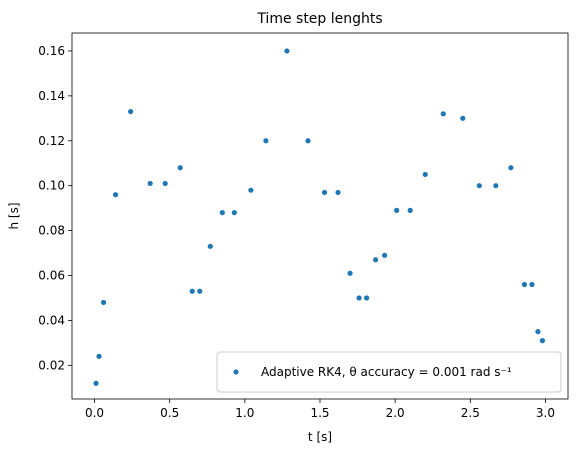  Describe the element at coordinates (244, 413) in the screenshot. I see `x-tick-label: 1.0` at that location.